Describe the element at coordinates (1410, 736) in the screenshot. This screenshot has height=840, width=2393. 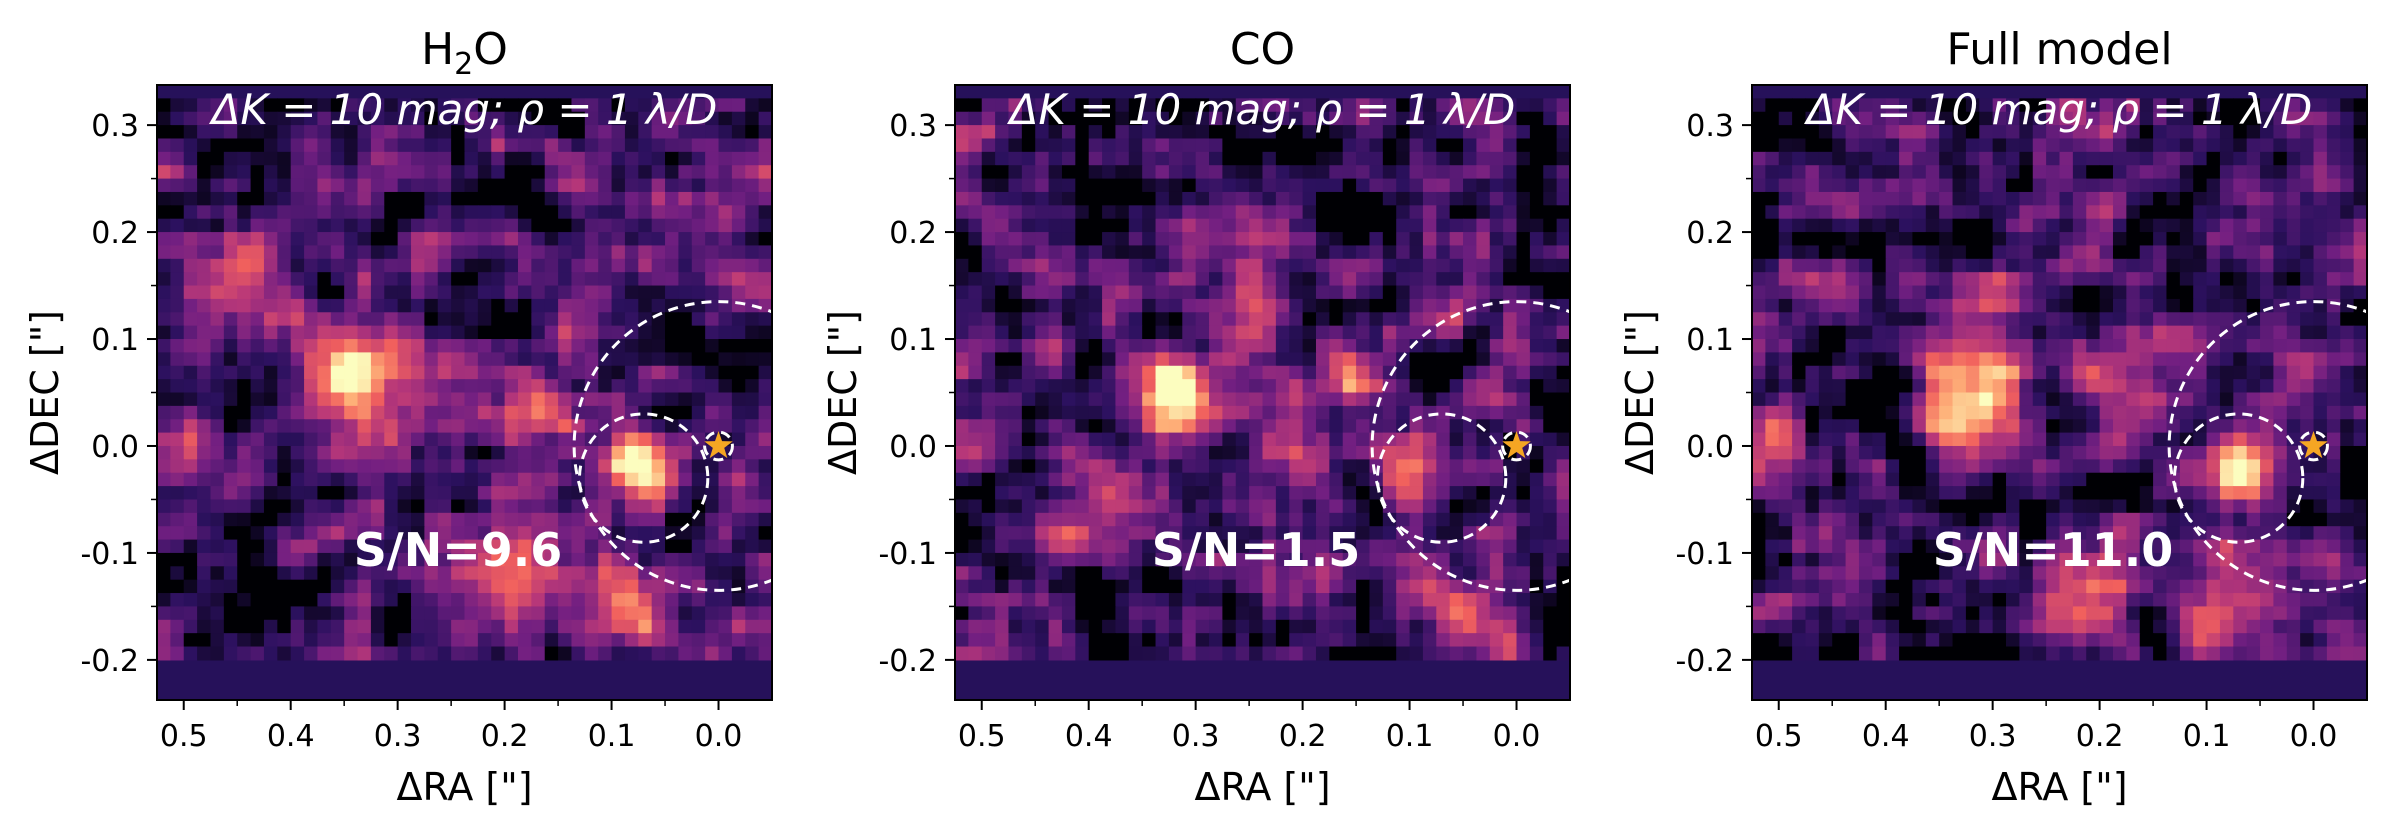
I see `x-tick-label: 0.1` at that location.